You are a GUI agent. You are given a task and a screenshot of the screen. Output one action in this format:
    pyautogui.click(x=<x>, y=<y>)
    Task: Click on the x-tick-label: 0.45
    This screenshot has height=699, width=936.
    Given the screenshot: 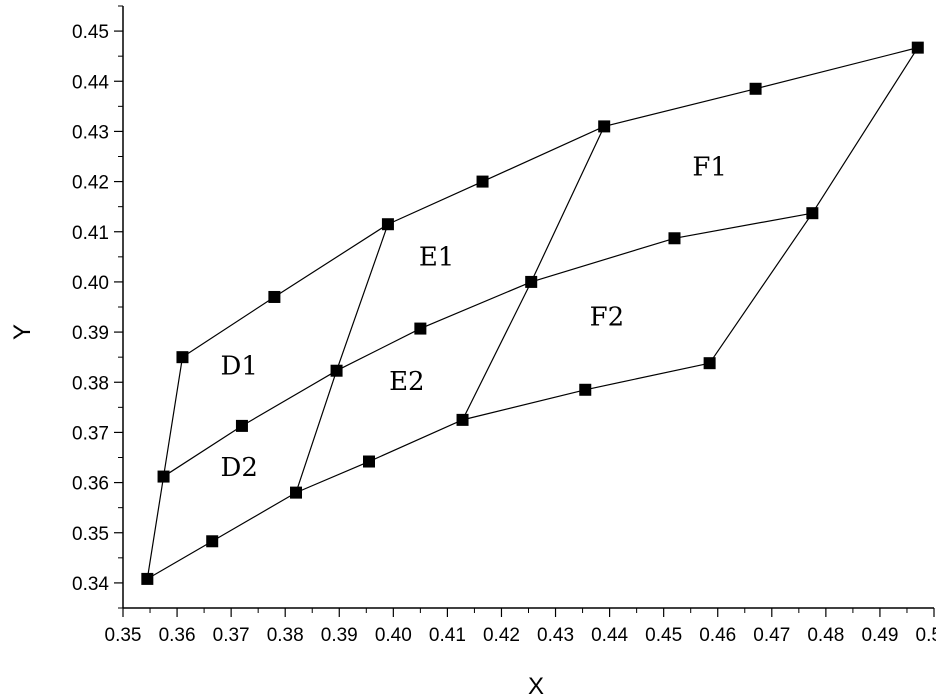 What is the action you would take?
    pyautogui.click(x=663, y=635)
    